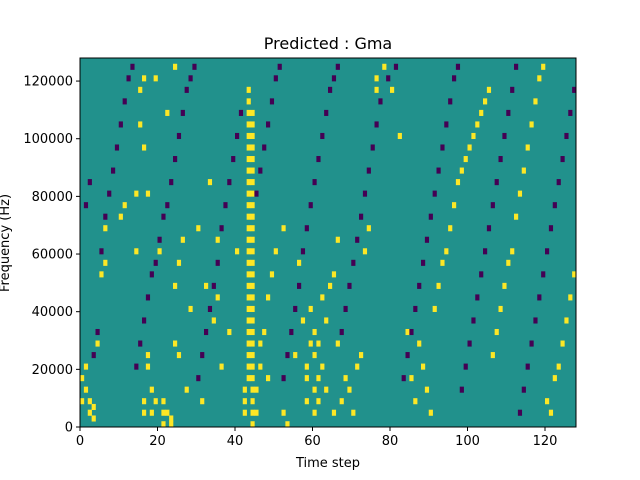  What do you see at coordinates (316, 438) in the screenshot?
I see `x-axis: 0 20 40 60 80 100 120` at bounding box center [316, 438].